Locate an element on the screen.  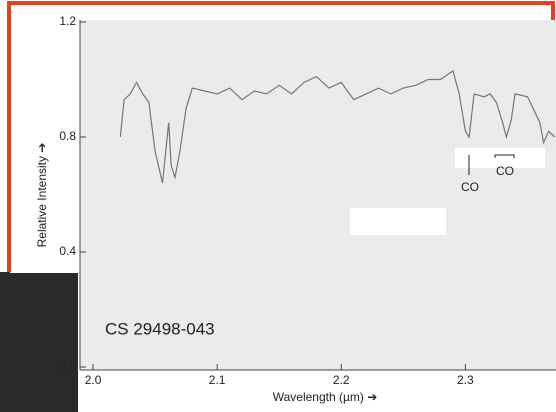
y-tick-label: 0.8 is located at coordinates (67, 136).